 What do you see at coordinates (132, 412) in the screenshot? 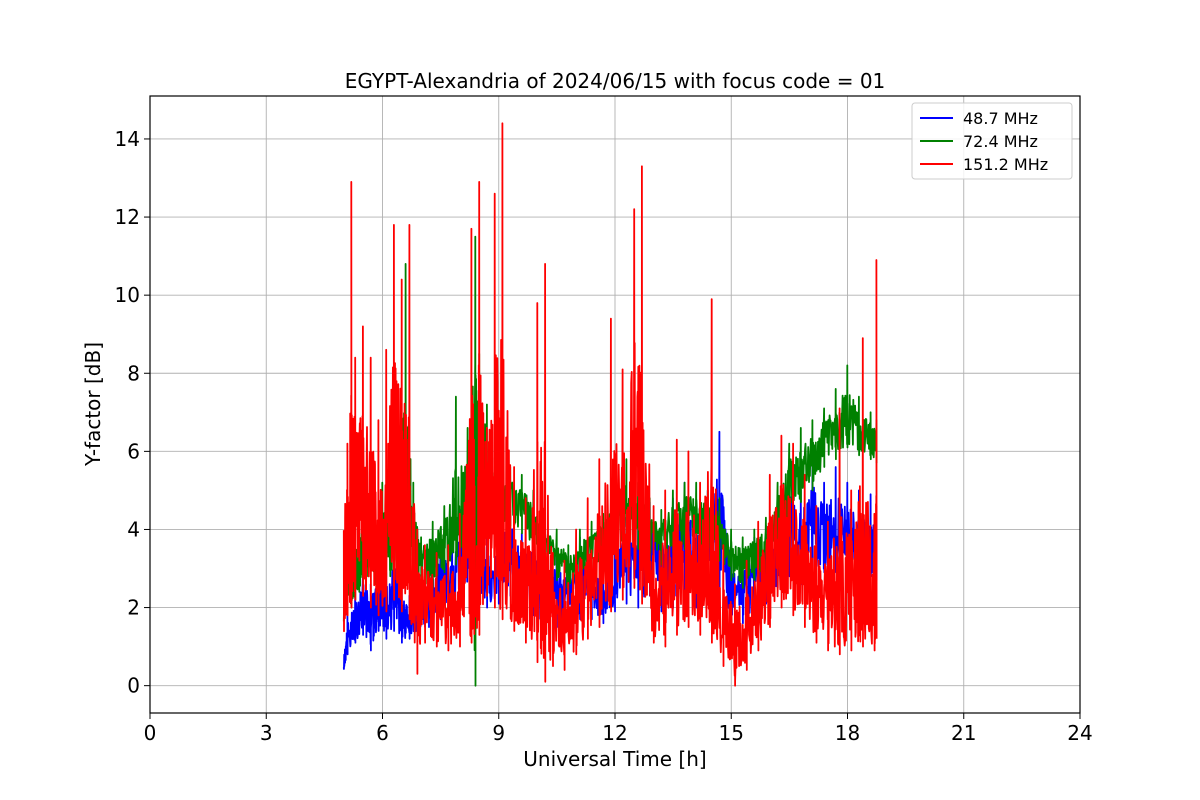
I see `y-axis: 0 2 4 6 8 10 12 14` at bounding box center [132, 412].